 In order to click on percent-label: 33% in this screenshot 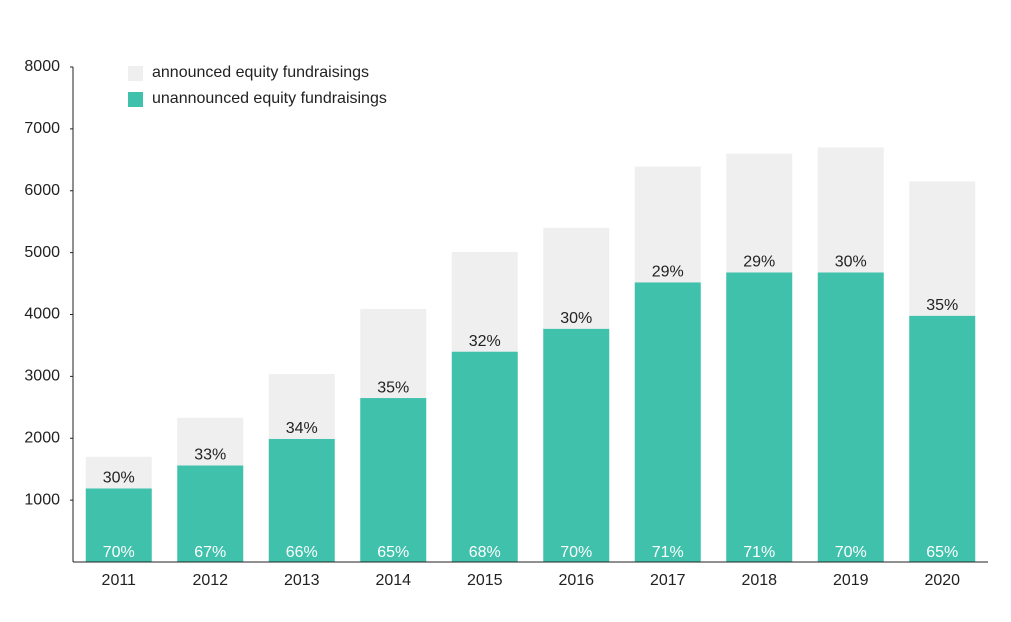, I will do `click(210, 455)`.